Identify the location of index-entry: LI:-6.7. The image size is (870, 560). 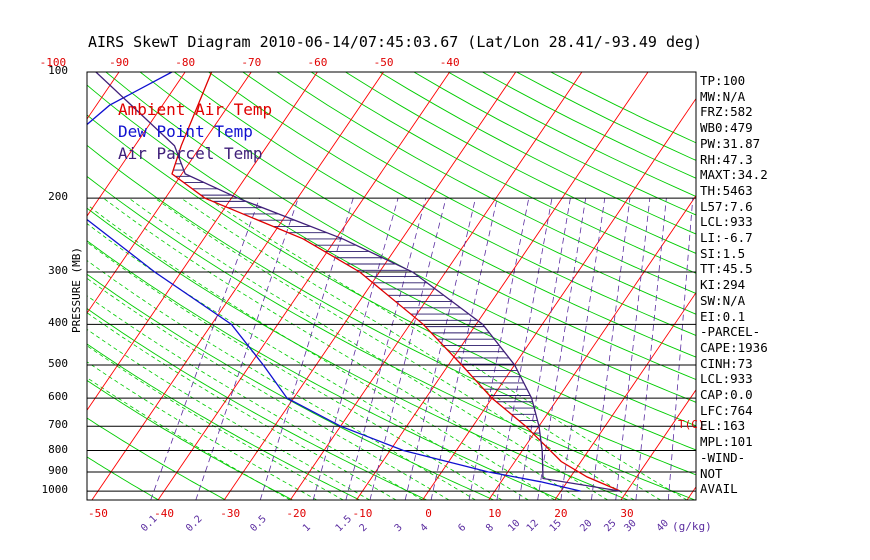
(726, 237).